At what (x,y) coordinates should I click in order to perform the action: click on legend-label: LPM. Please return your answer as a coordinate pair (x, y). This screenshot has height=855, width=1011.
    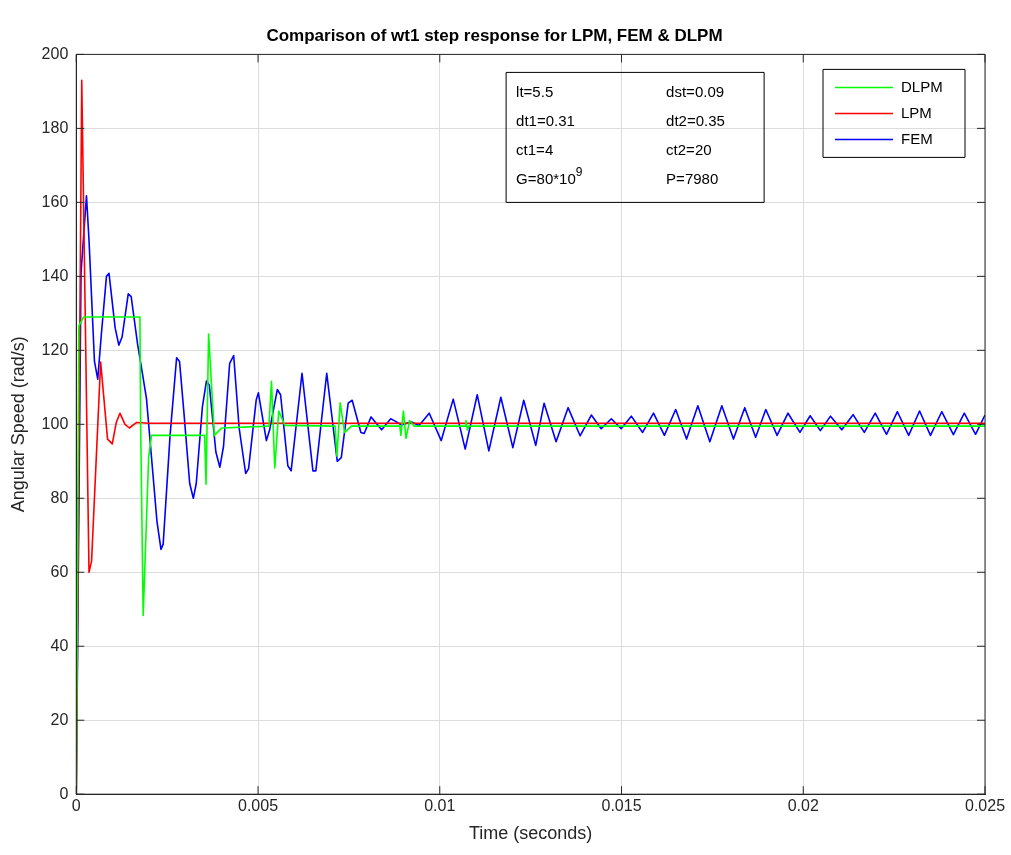
    Looking at the image, I should click on (916, 112).